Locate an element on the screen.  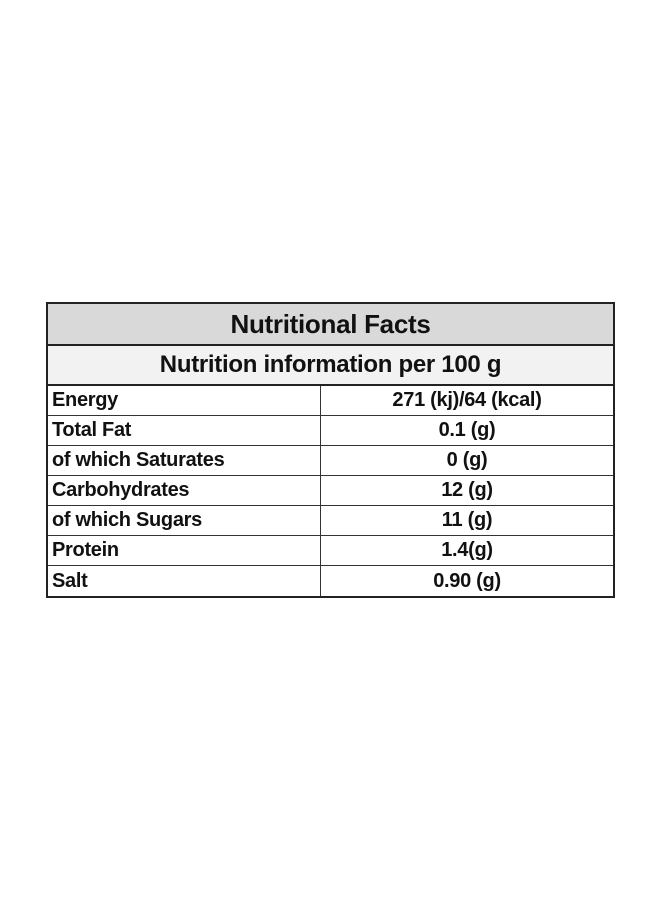
table-title: Nutritional Facts is located at coordinates (330, 325).